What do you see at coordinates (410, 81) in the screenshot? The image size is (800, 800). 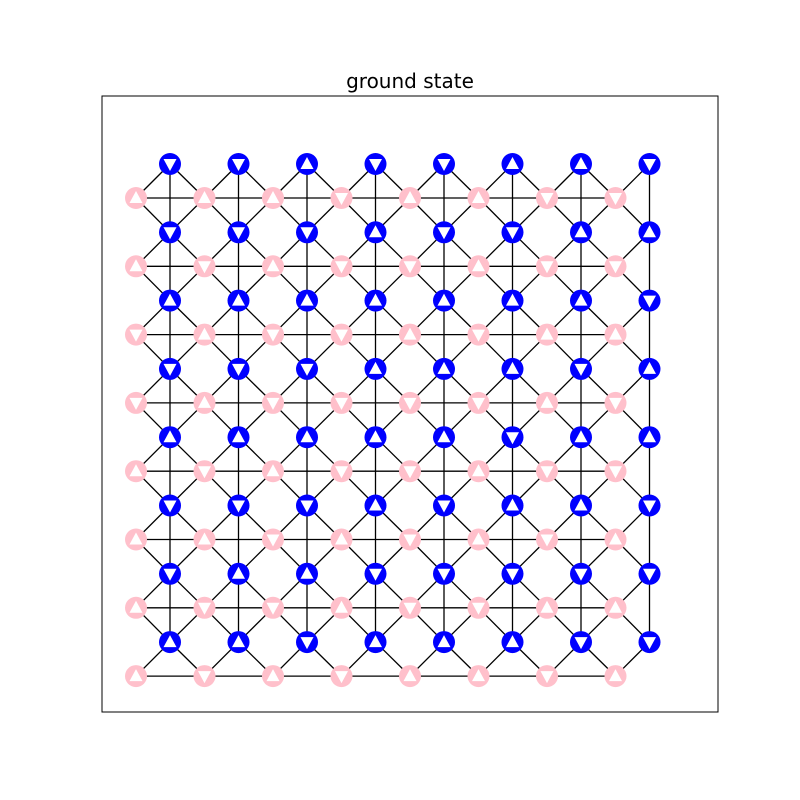 I see `figure-title: ground state` at bounding box center [410, 81].